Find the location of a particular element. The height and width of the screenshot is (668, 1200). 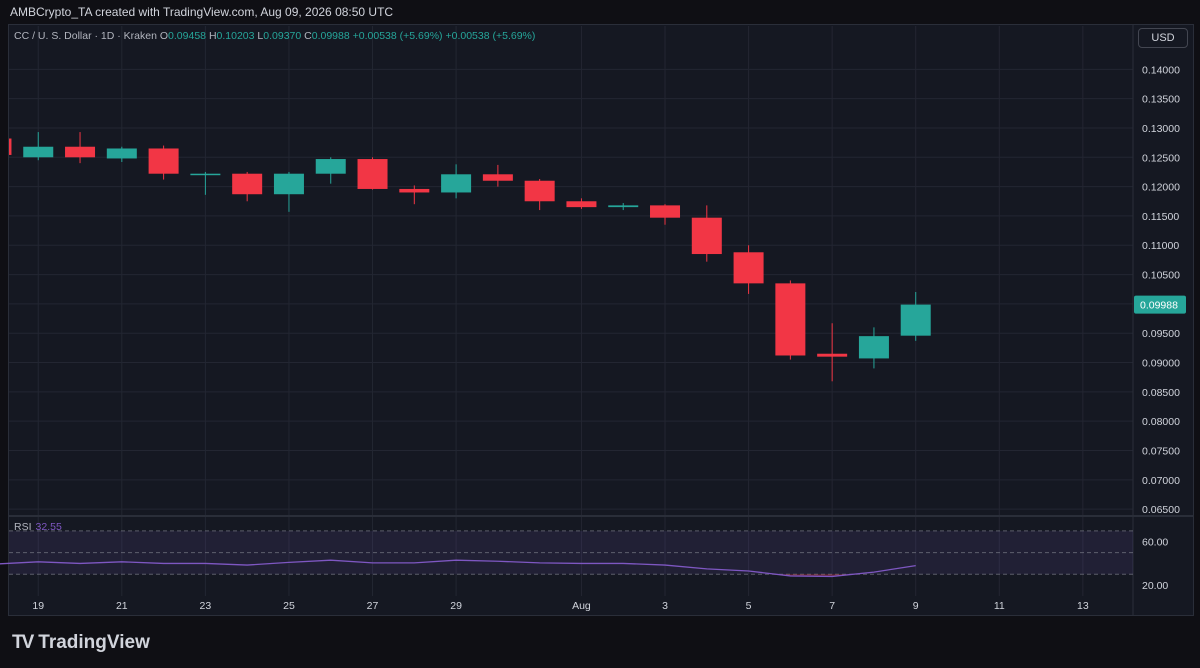

rsi-legend: RSI 32.55 is located at coordinates (38, 527).